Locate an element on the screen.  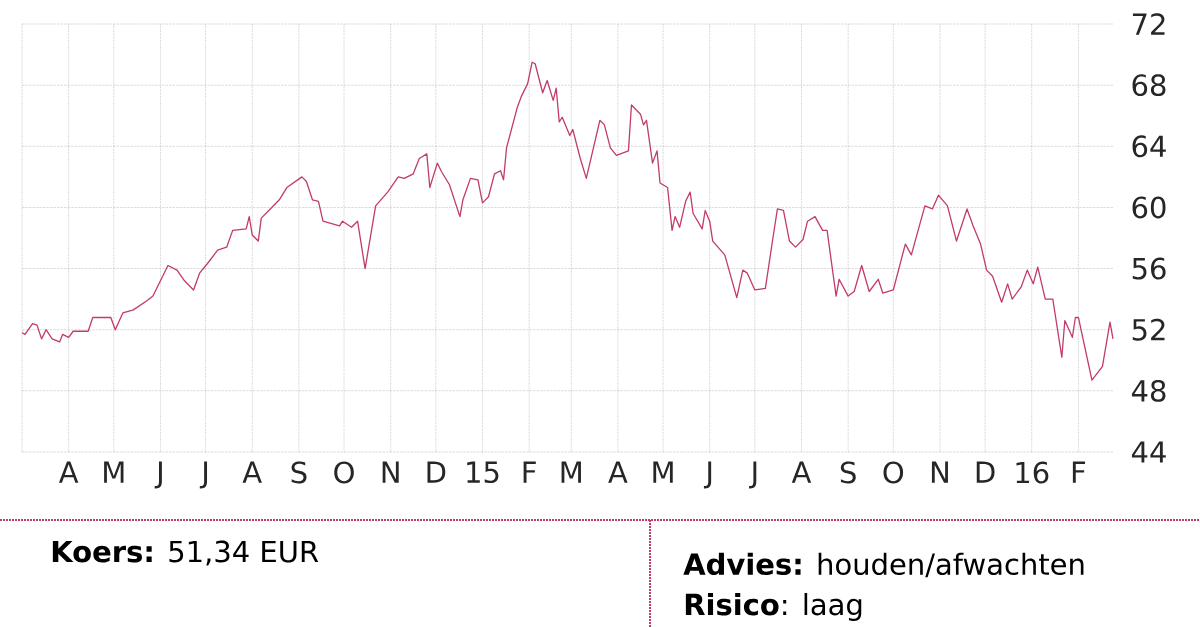
y-tick-label: 72 is located at coordinates (1148, 24).